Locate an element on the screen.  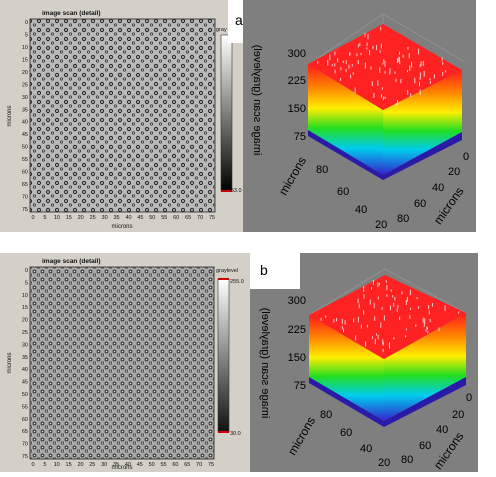
scan-x-label: microns is located at coordinates (121, 468).